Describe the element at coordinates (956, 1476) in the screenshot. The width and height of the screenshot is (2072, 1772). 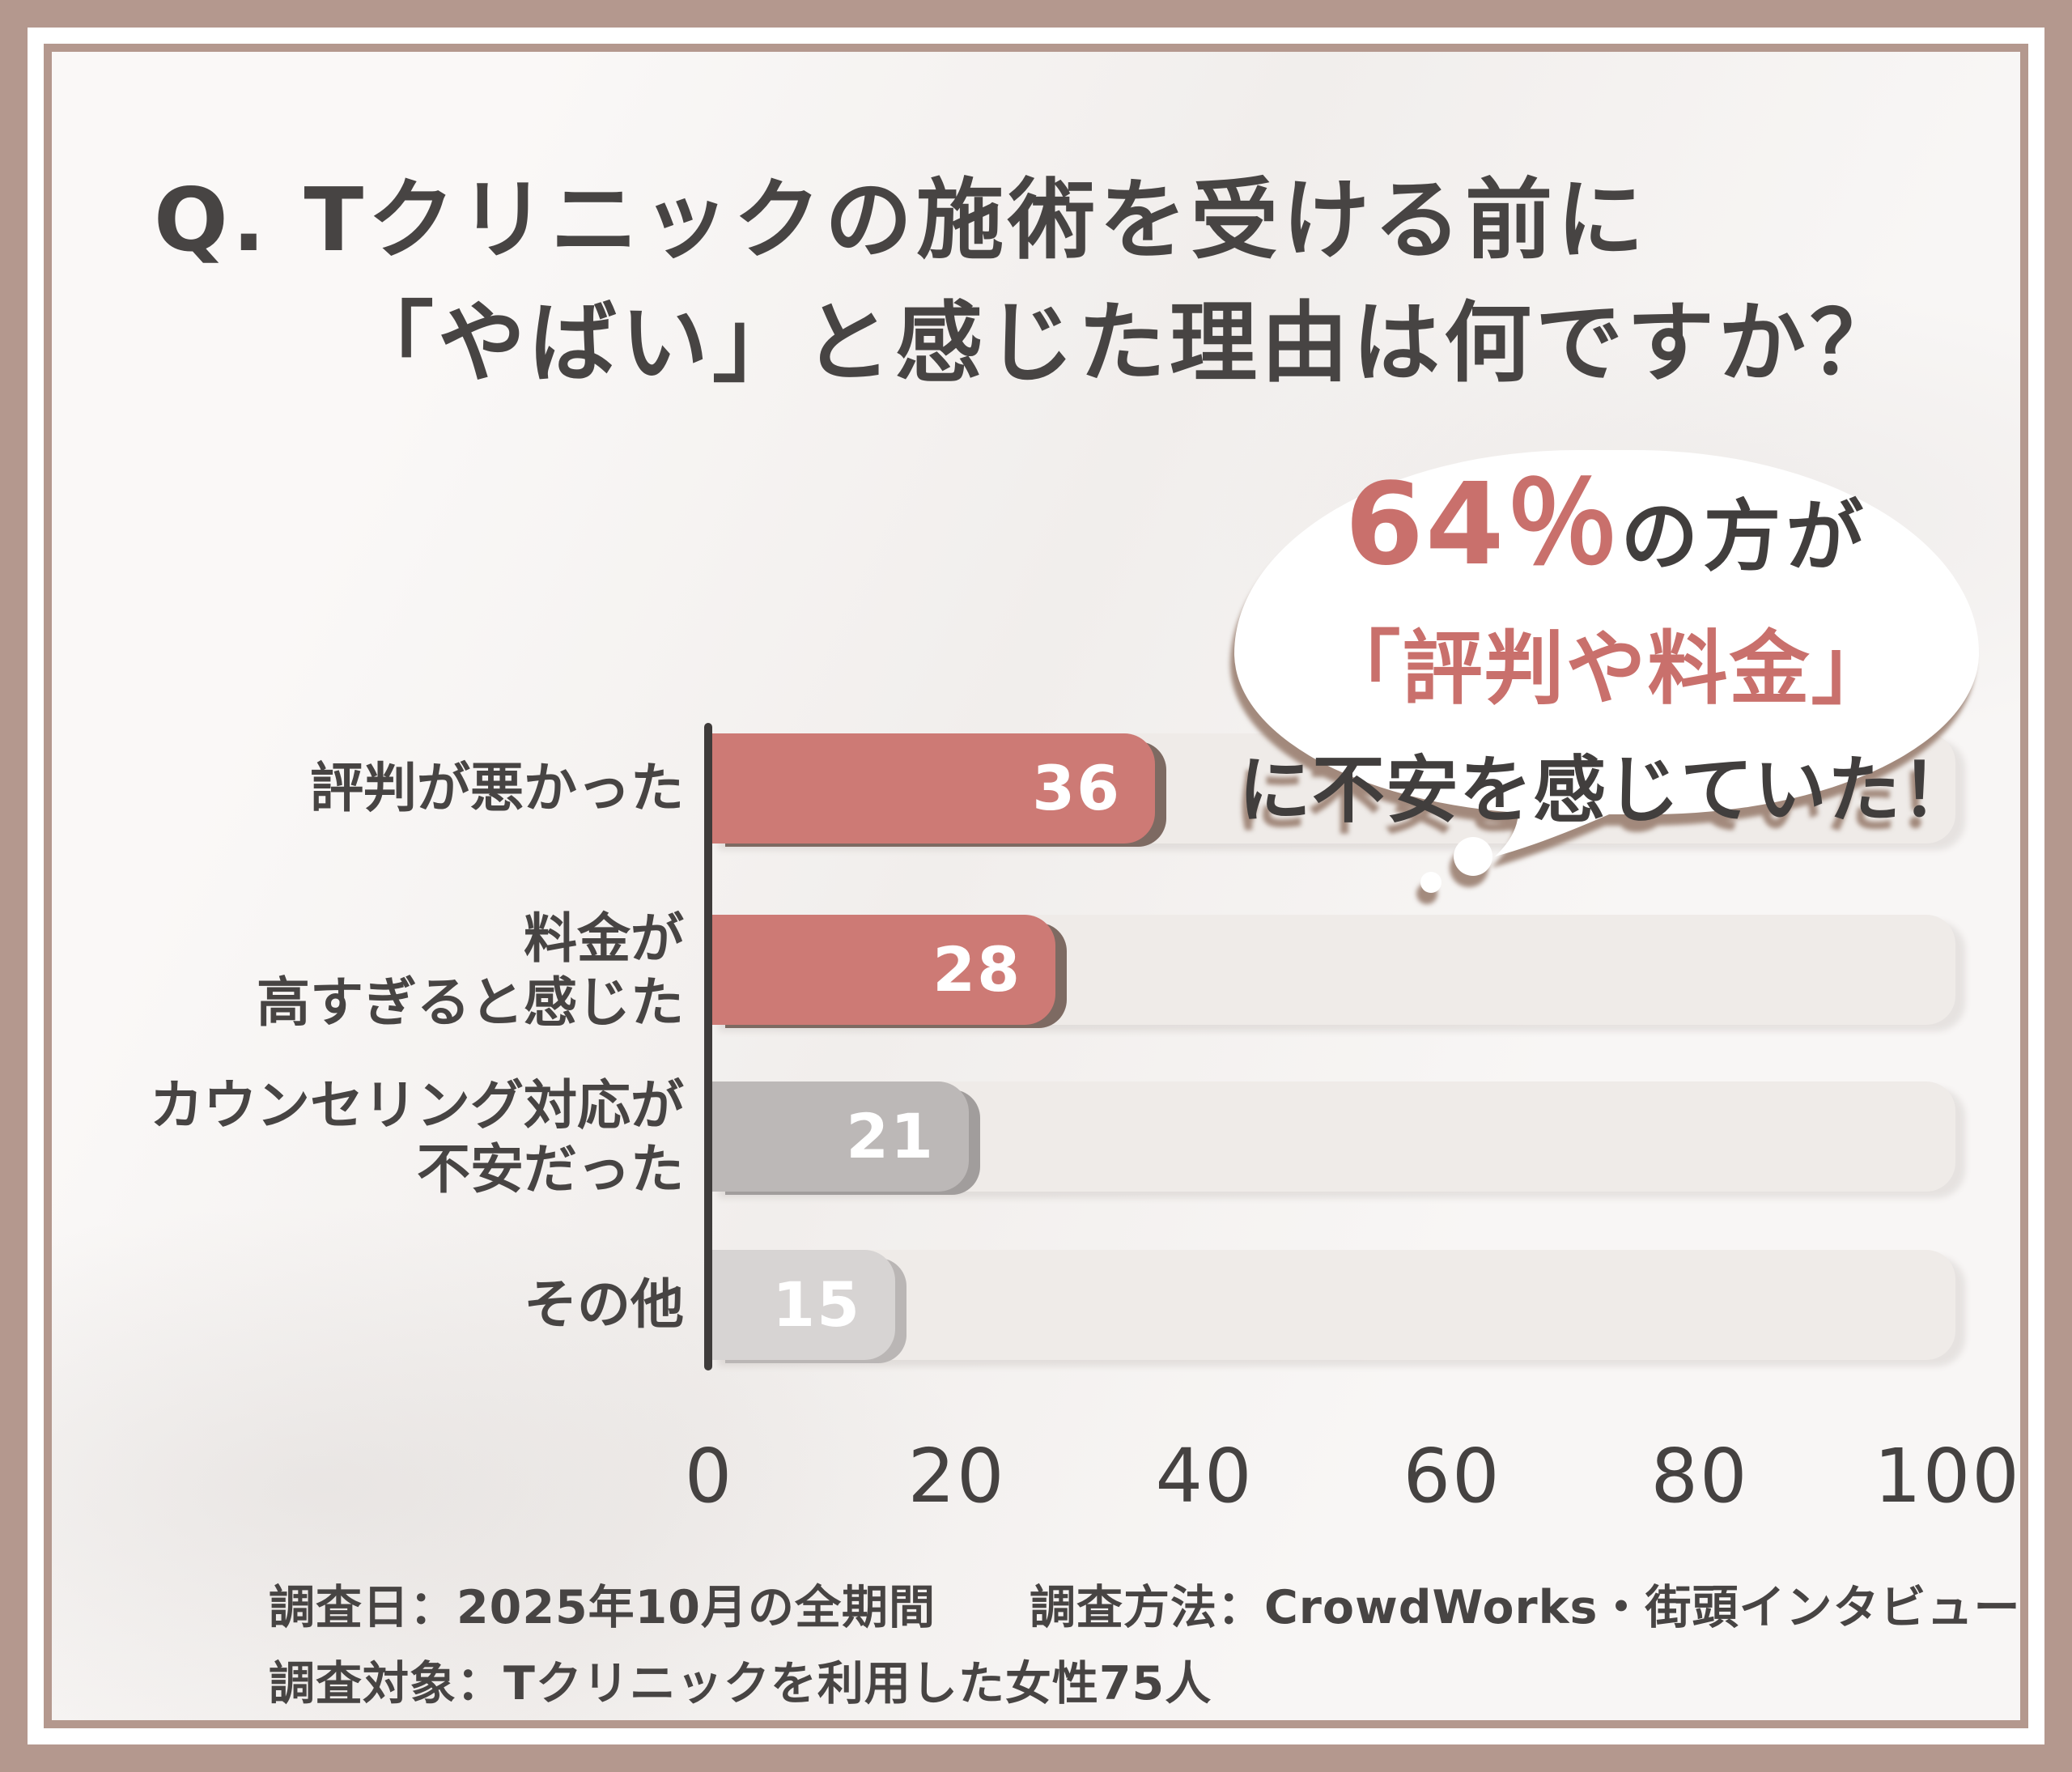
I see `axis-tick-label: 20` at that location.